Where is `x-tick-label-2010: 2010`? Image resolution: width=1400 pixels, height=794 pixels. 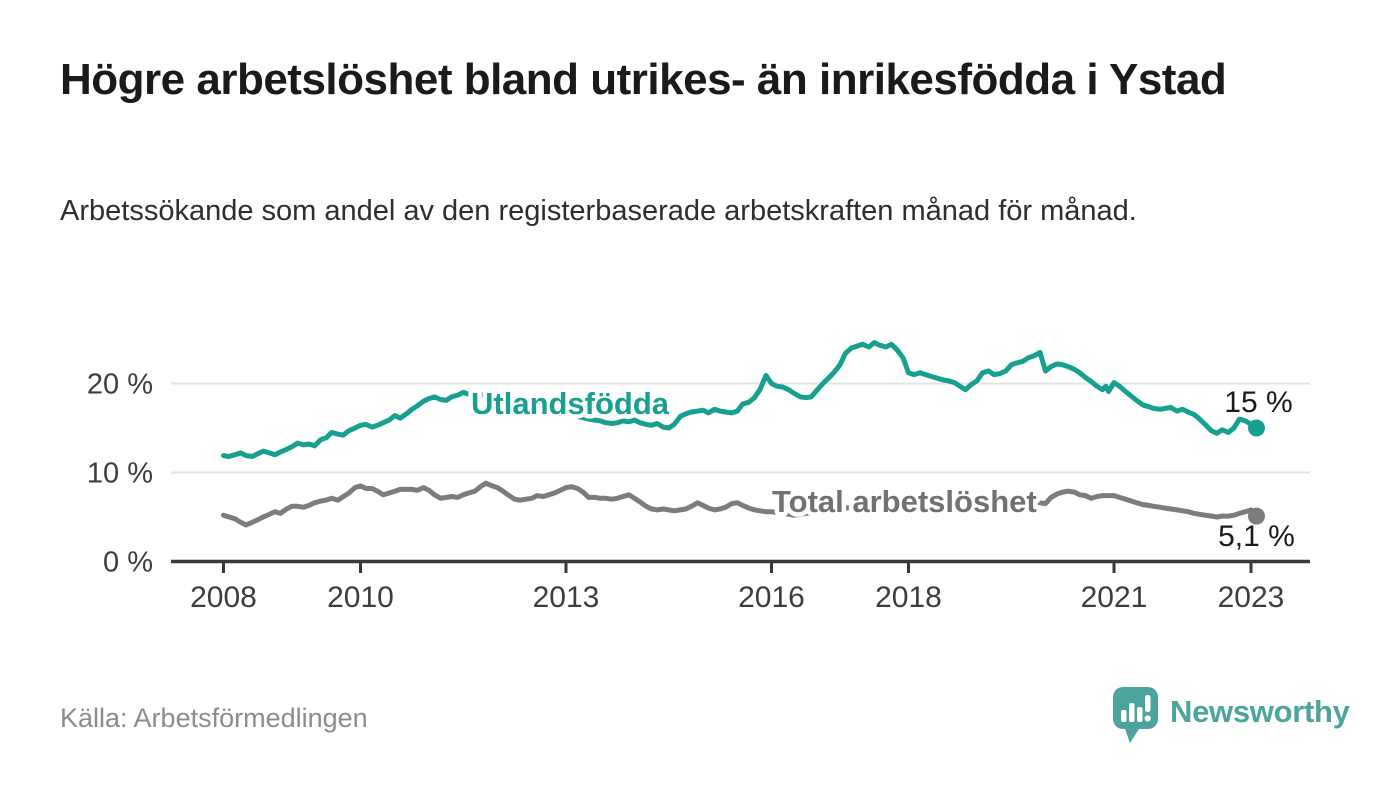
x-tick-label-2010: 2010 is located at coordinates (360, 597).